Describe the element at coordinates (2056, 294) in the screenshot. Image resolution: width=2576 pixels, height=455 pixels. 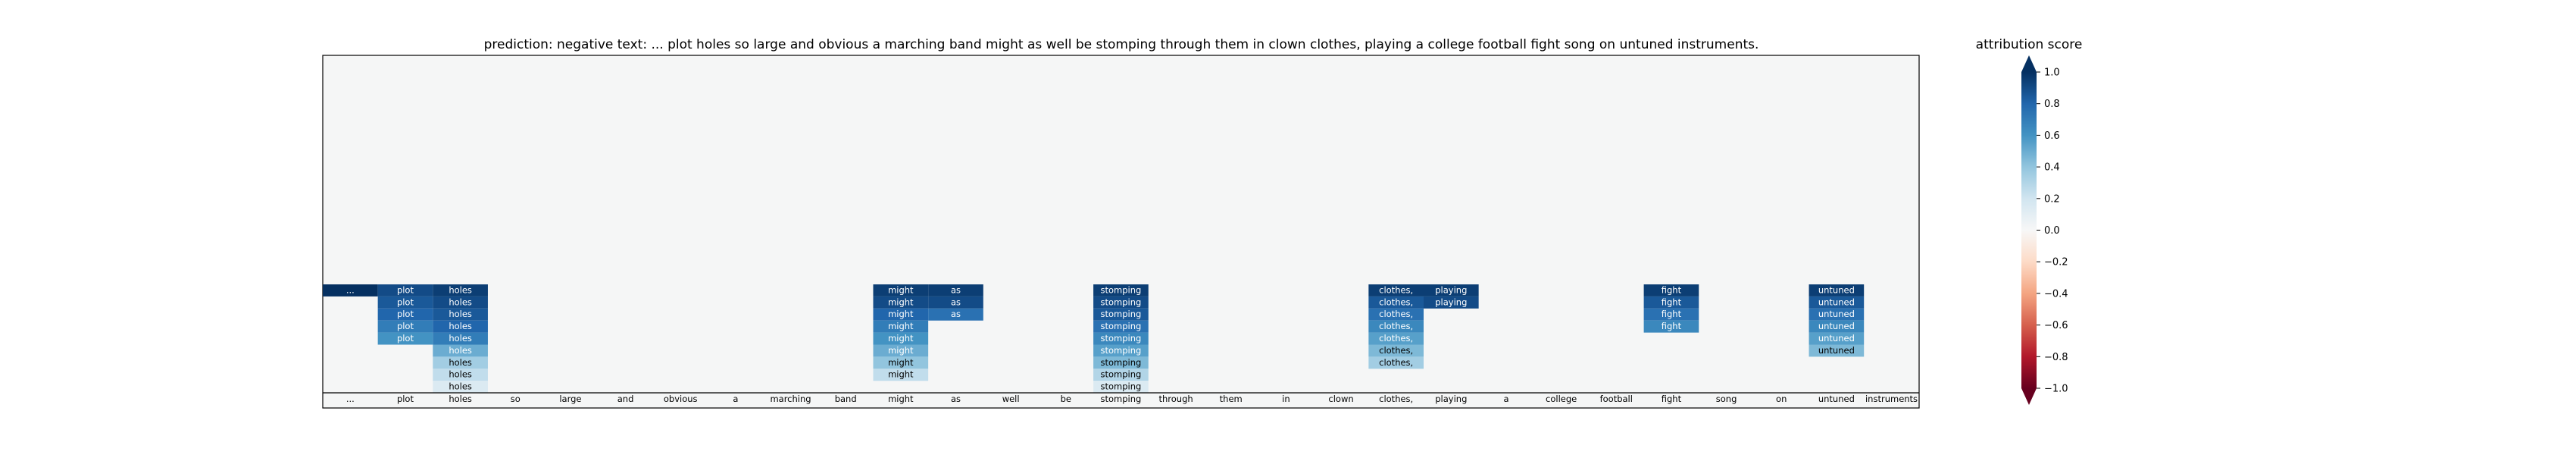
I see `colorbar-tick-label: −0.4` at that location.